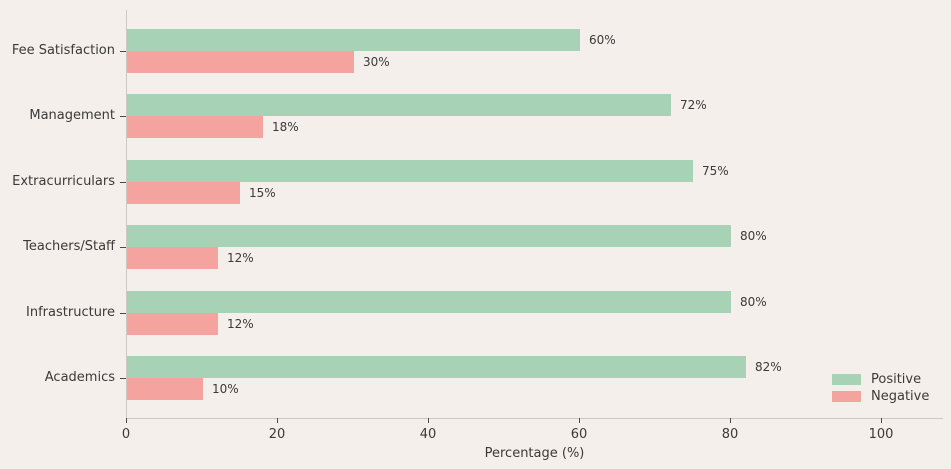 The width and height of the screenshot is (951, 469). What do you see at coordinates (79, 377) in the screenshot?
I see `y-tick-label: Academics` at bounding box center [79, 377].